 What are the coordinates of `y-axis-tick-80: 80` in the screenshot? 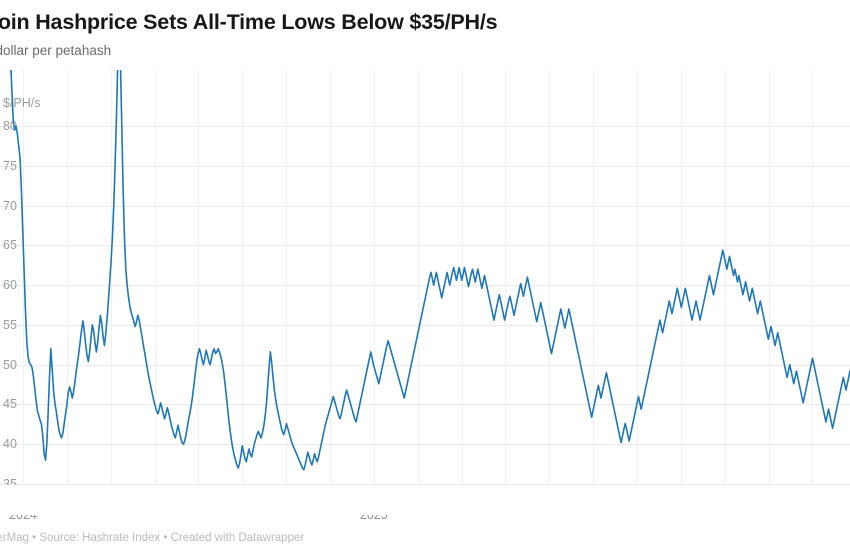 It's located at (10, 126).